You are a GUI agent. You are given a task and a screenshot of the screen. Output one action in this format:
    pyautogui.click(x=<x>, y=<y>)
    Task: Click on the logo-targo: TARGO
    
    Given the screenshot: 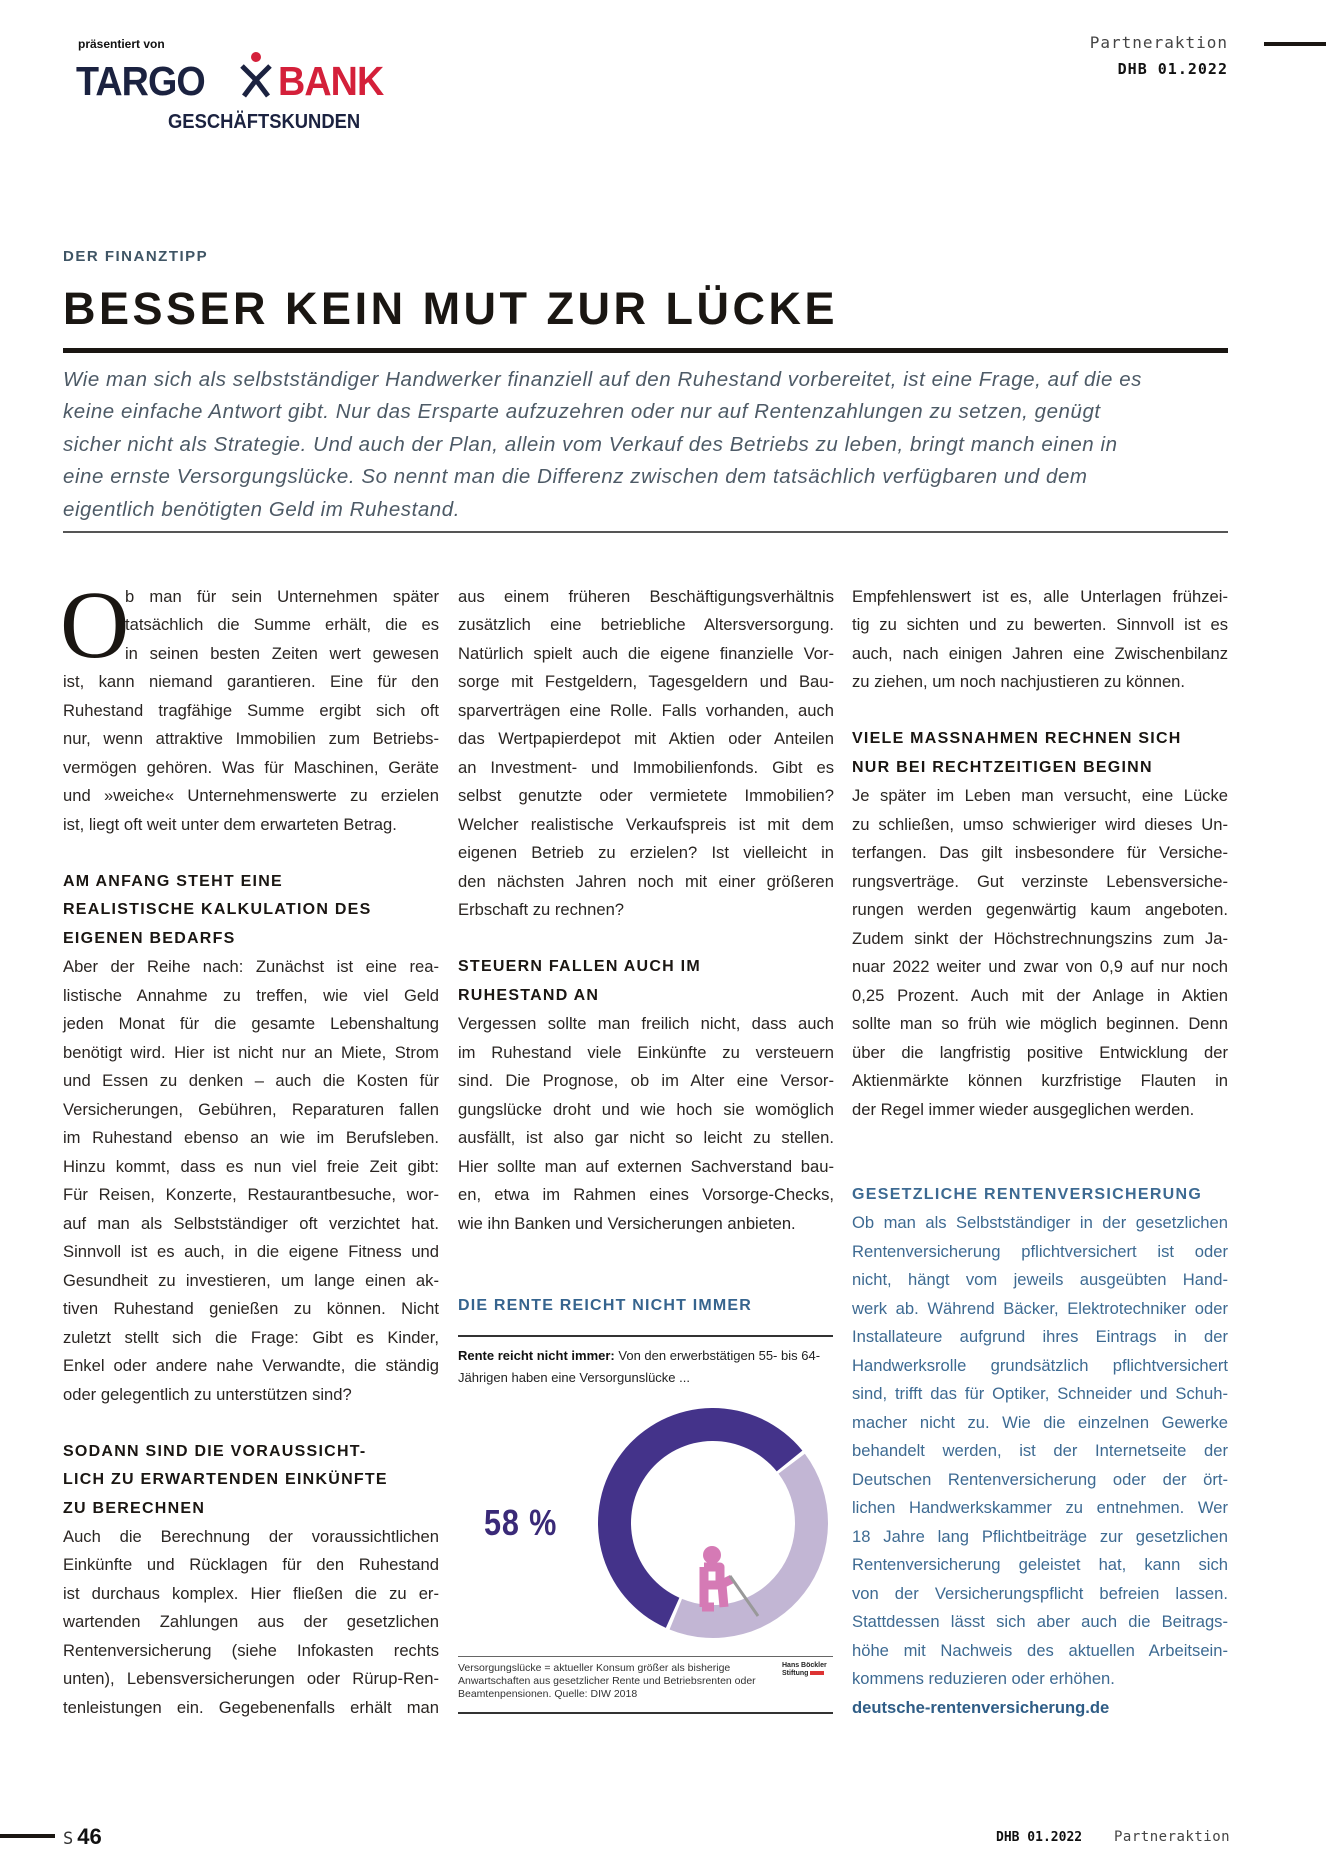 What is the action you would take?
    pyautogui.click(x=141, y=81)
    